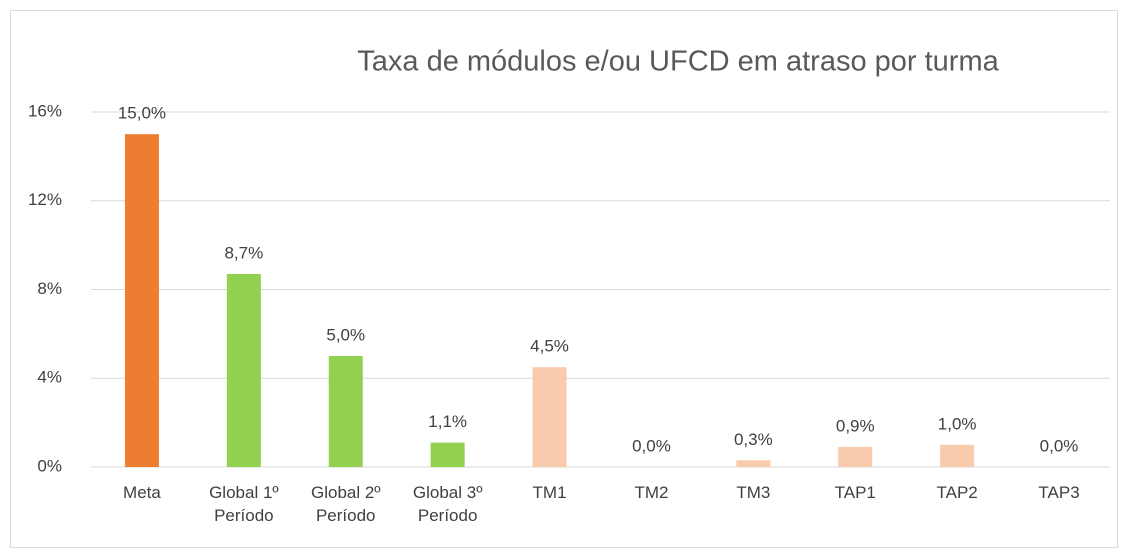  Describe the element at coordinates (447, 504) in the screenshot. I see `x-tick-label: Global 3º Período` at that location.